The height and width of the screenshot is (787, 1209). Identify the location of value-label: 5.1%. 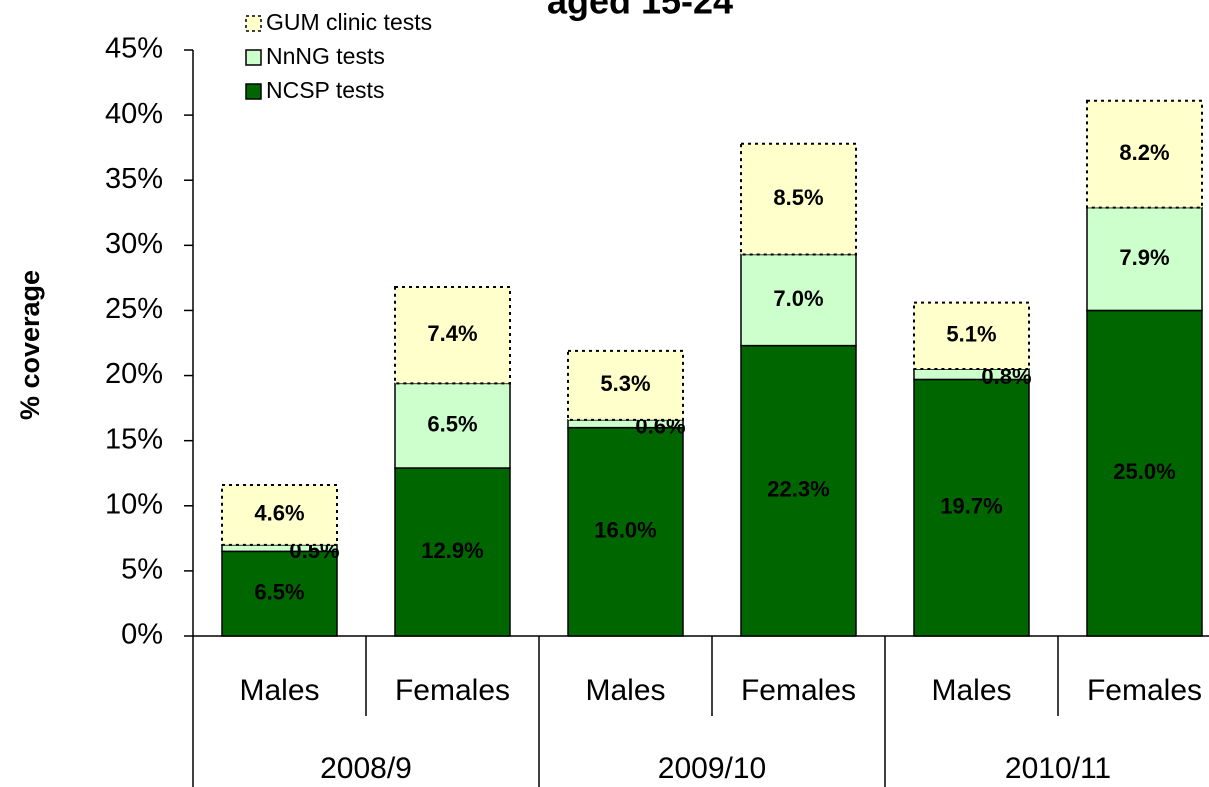
(971, 334).